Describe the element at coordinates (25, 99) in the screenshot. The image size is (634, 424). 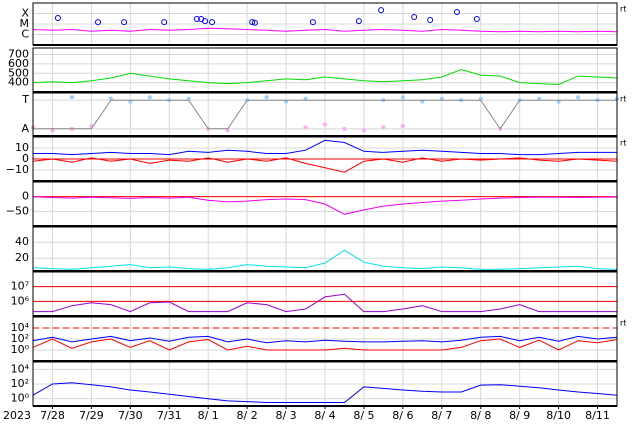
I see `y-tick-label: T` at that location.